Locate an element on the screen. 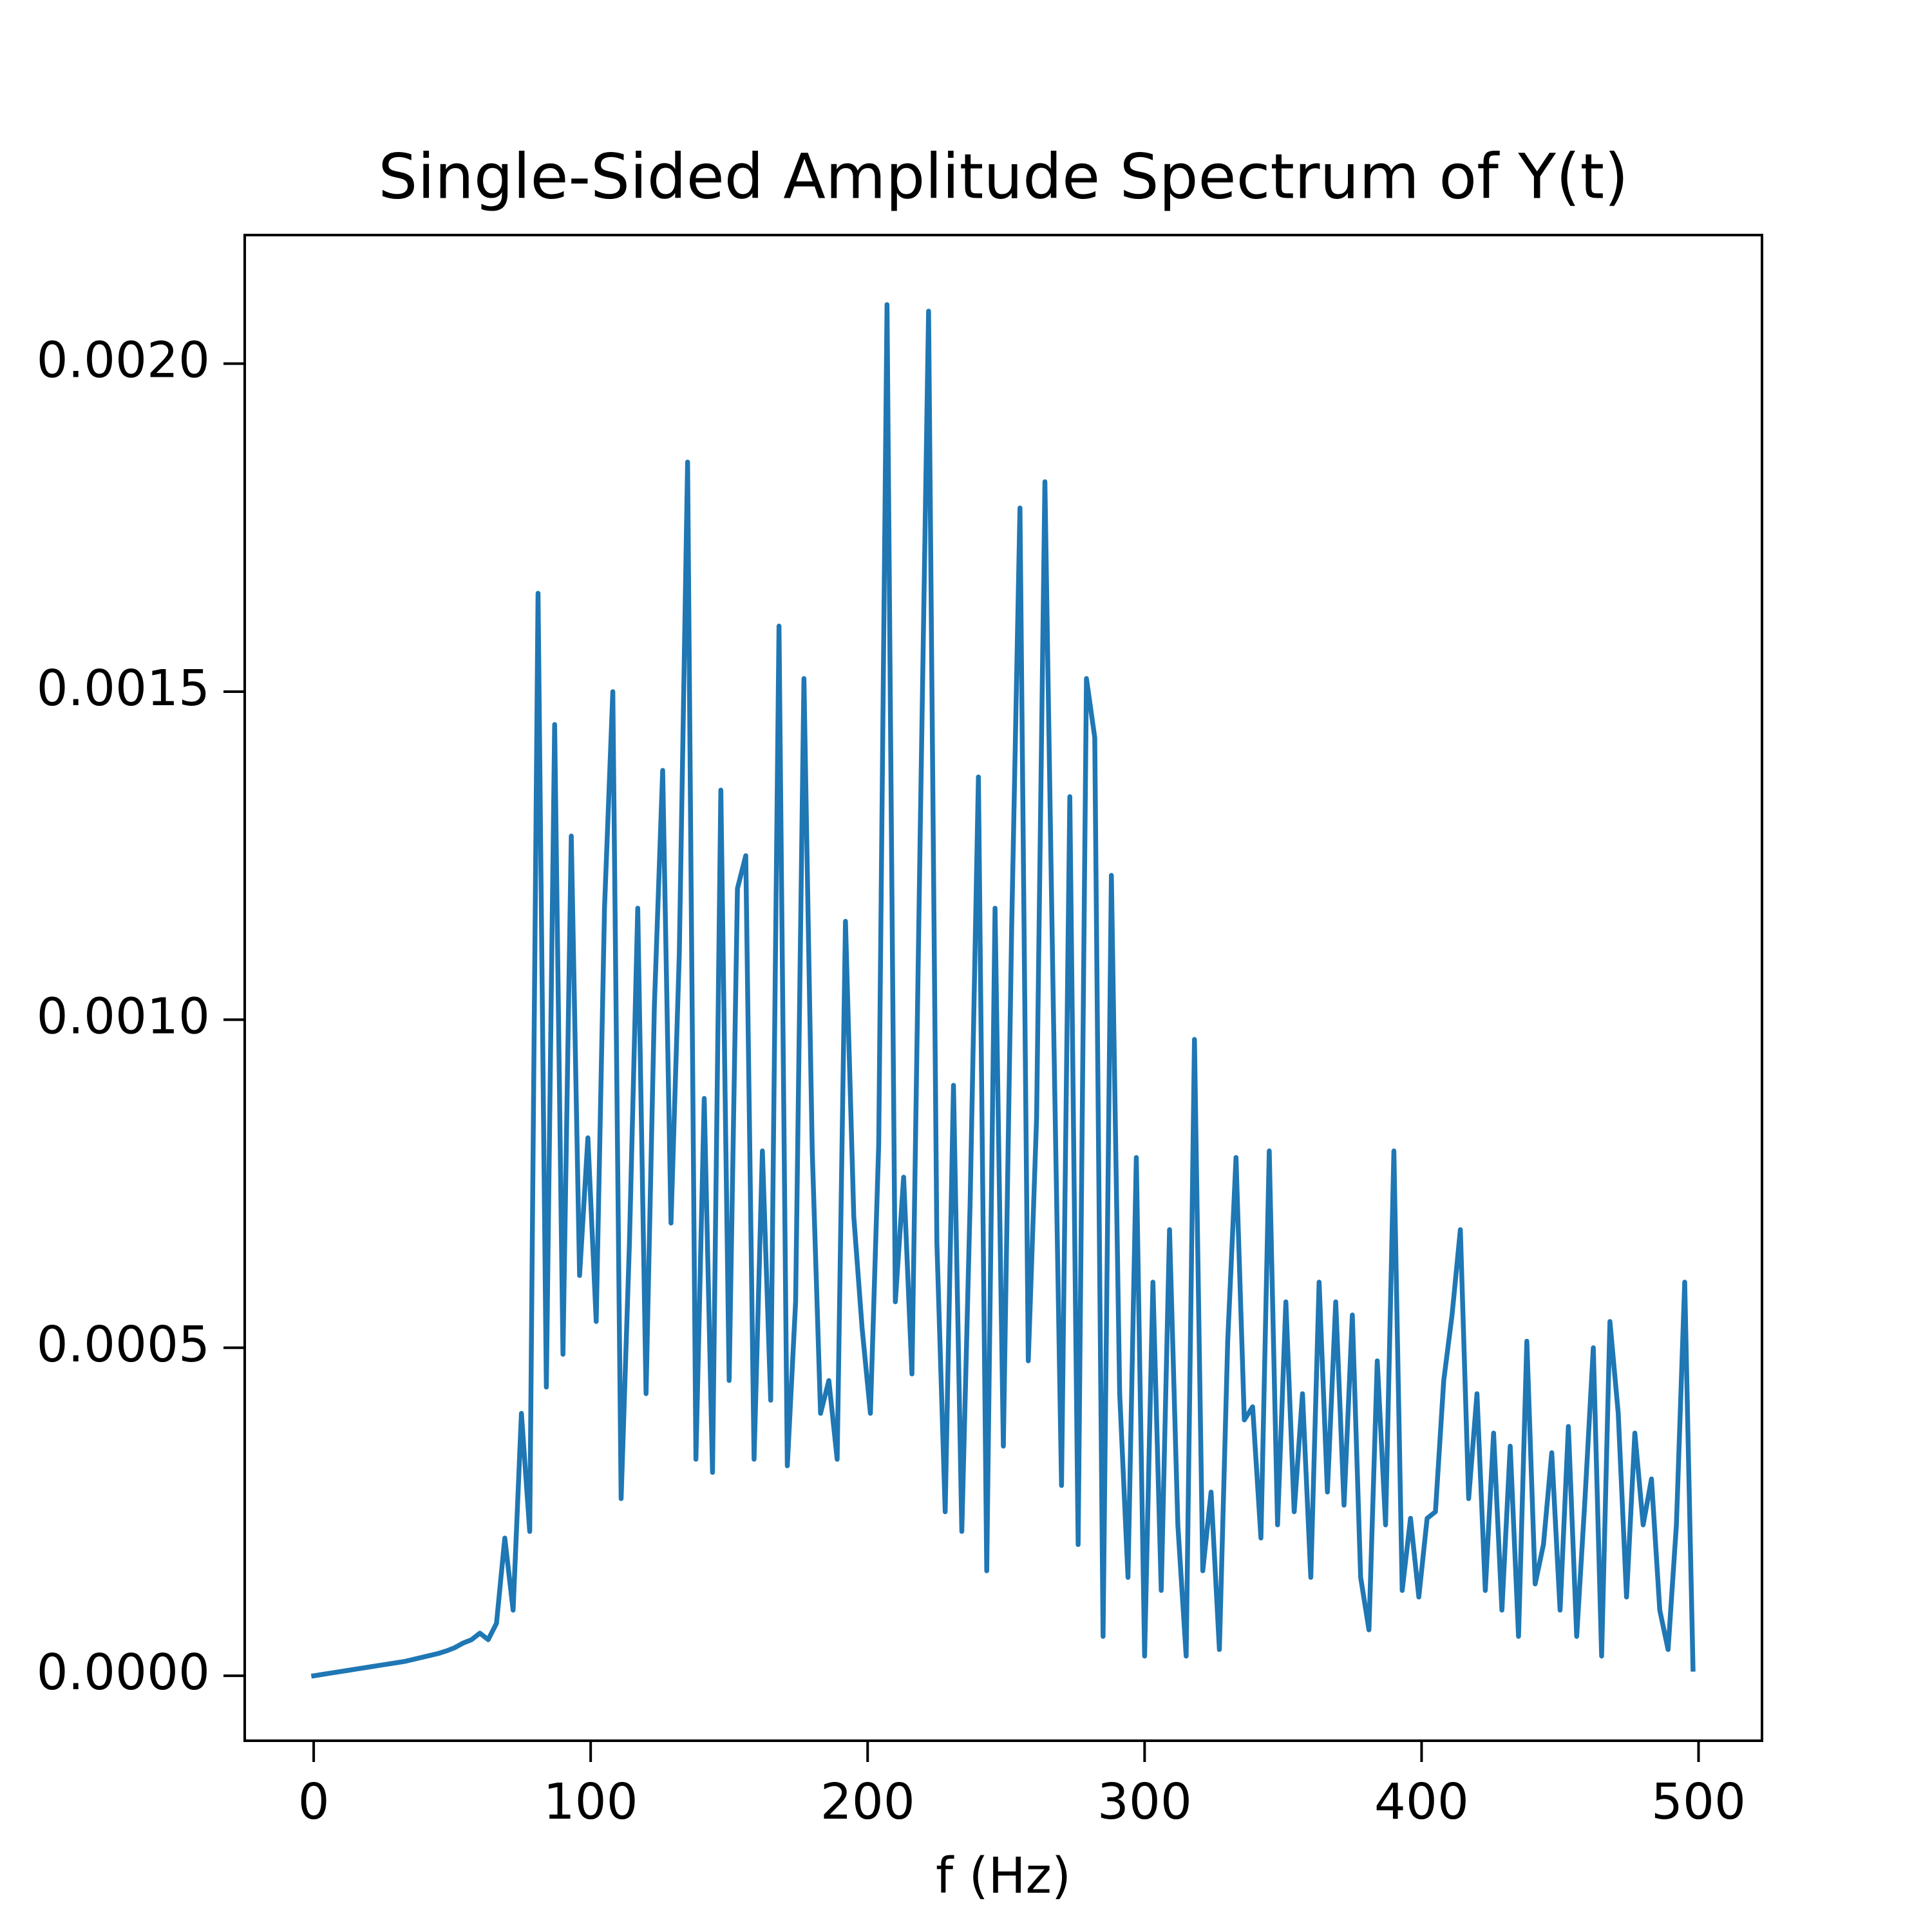 This screenshot has width=1932, height=1932. x-tick-label: 0 is located at coordinates (314, 1803).